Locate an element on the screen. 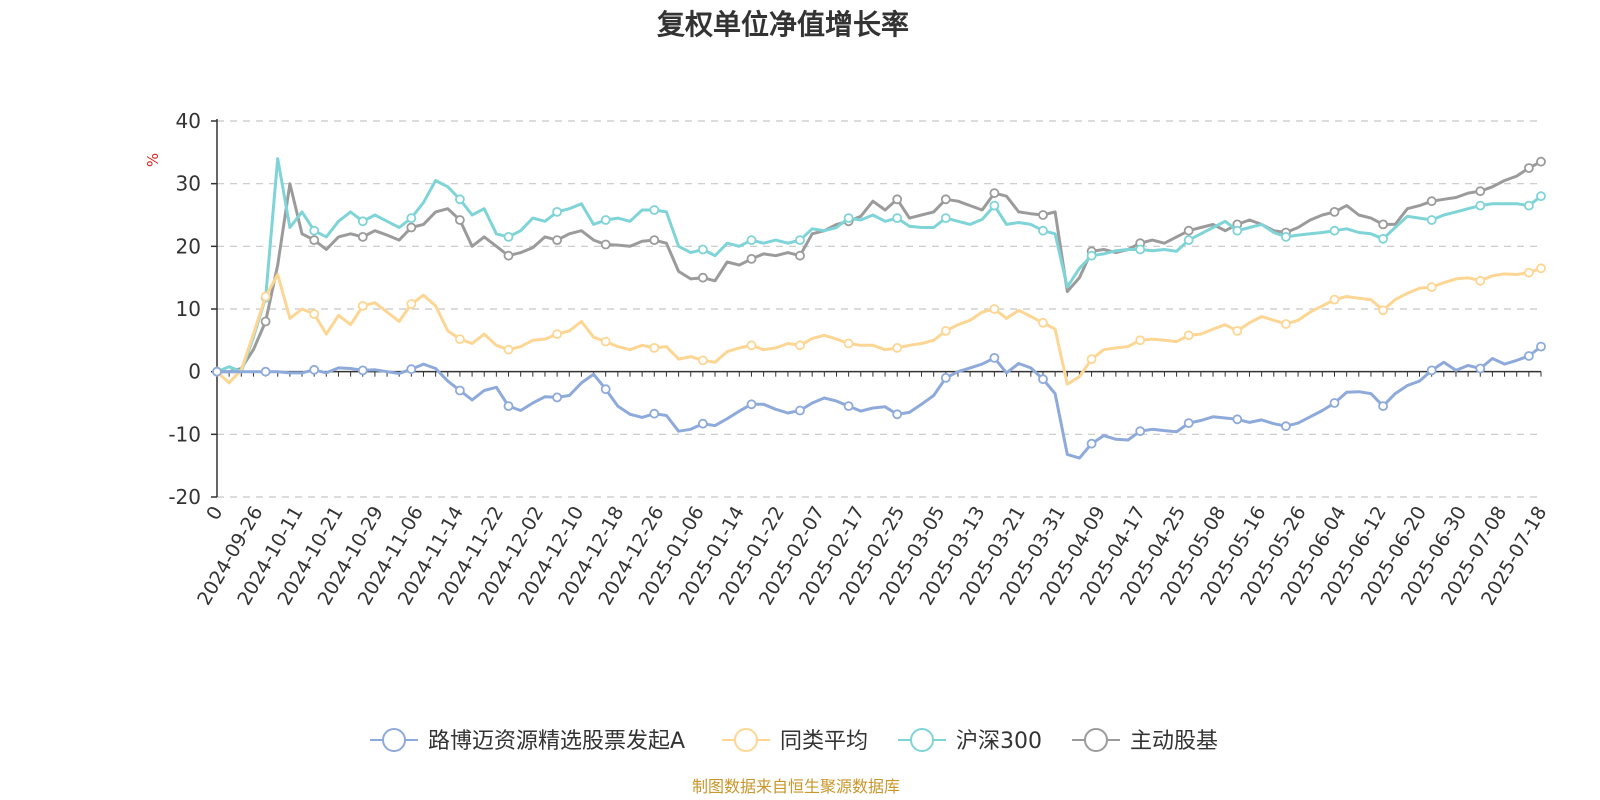 The image size is (1600, 800). y-tick-label: 30 is located at coordinates (188, 184).